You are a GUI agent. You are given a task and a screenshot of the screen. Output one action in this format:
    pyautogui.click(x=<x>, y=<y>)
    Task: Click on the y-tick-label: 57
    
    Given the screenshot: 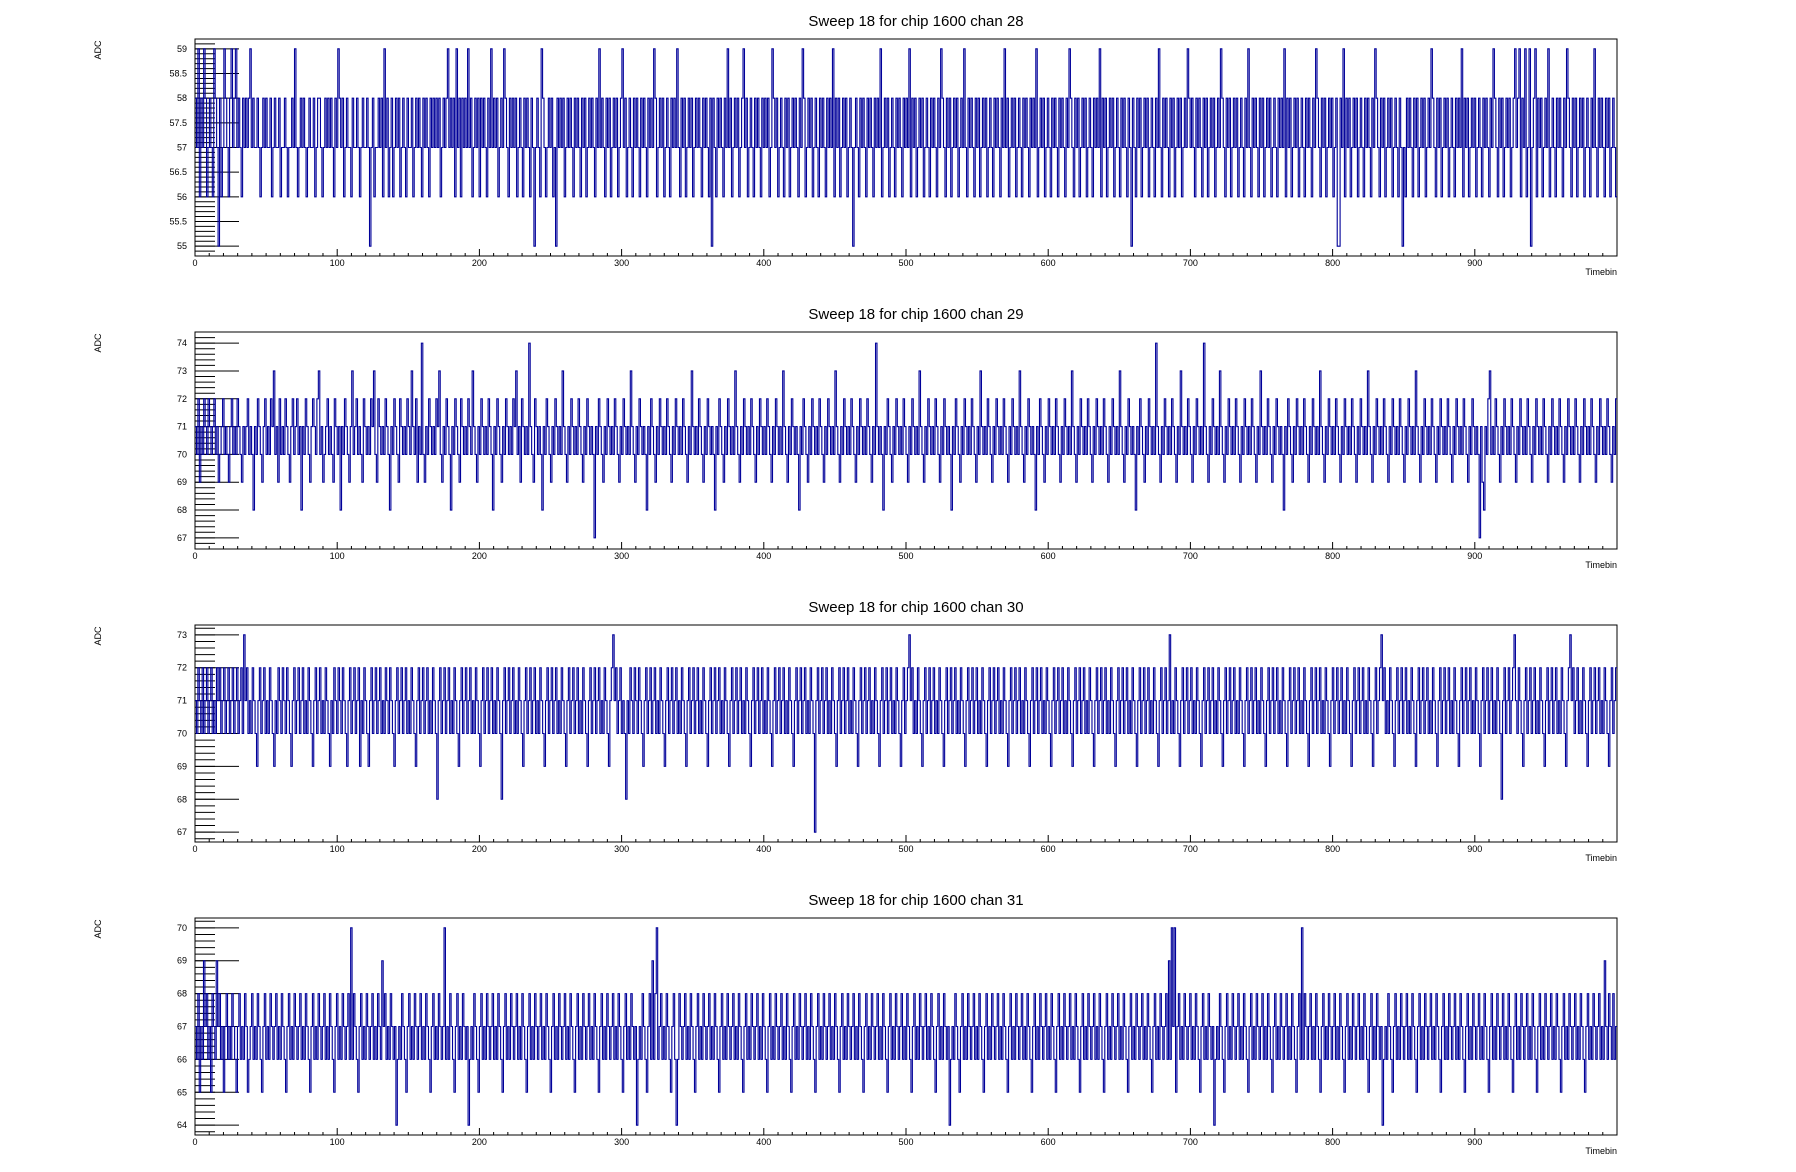 What is the action you would take?
    pyautogui.click(x=182, y=148)
    